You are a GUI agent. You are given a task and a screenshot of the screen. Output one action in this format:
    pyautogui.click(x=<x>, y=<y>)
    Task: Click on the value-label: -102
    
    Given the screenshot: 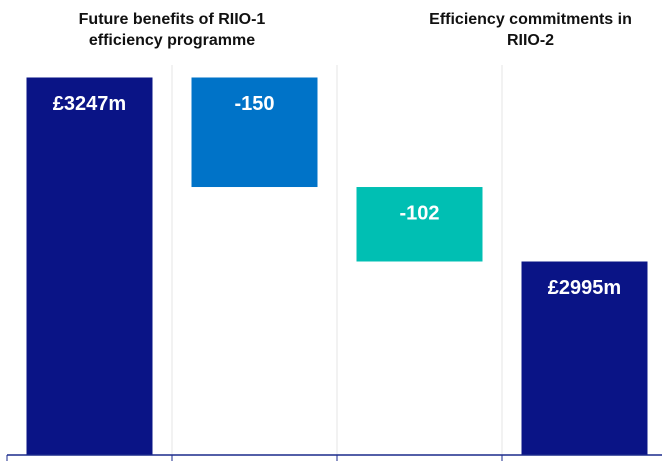 What is the action you would take?
    pyautogui.click(x=419, y=213)
    